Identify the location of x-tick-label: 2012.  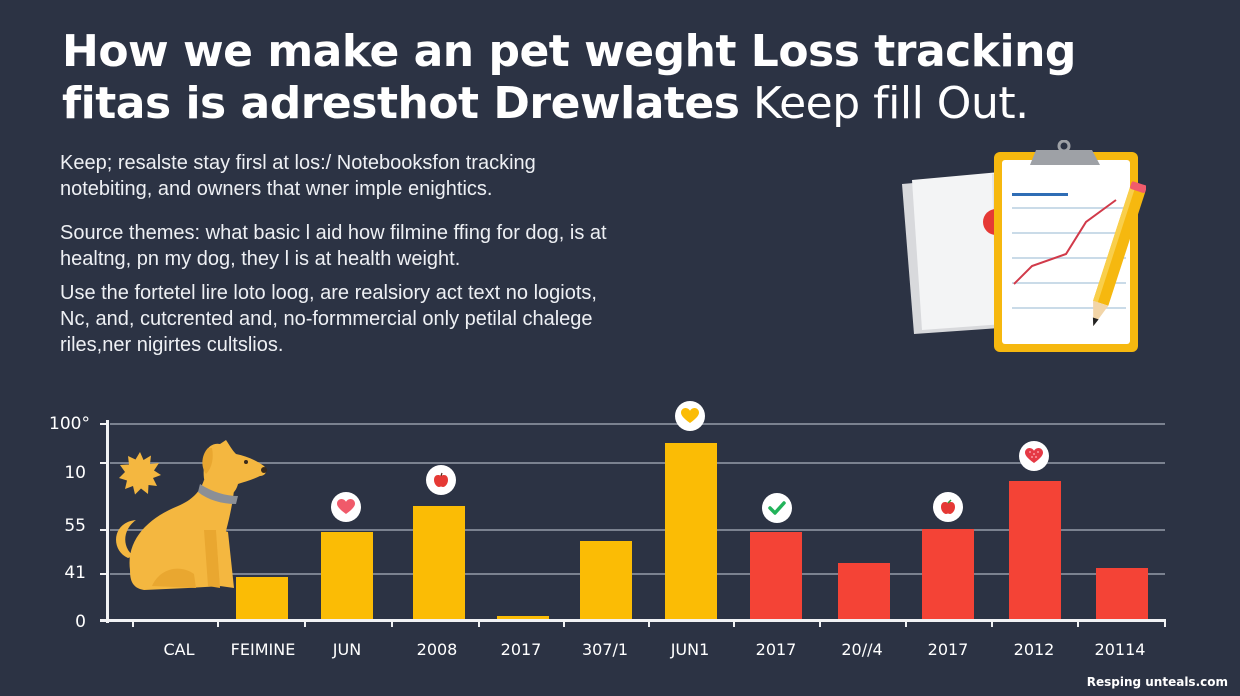
(1034, 649).